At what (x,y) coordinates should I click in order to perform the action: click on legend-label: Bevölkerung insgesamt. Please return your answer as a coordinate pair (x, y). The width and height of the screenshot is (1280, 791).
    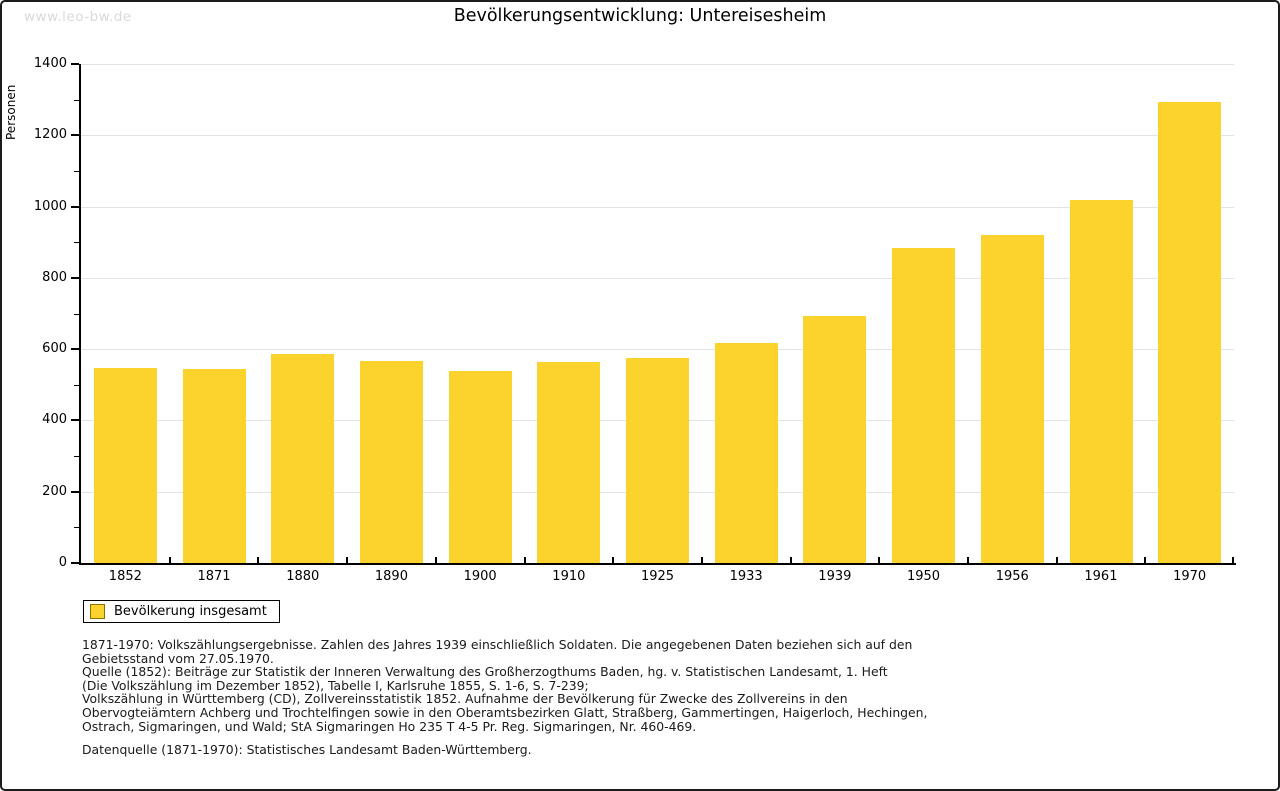
    Looking at the image, I should click on (190, 611).